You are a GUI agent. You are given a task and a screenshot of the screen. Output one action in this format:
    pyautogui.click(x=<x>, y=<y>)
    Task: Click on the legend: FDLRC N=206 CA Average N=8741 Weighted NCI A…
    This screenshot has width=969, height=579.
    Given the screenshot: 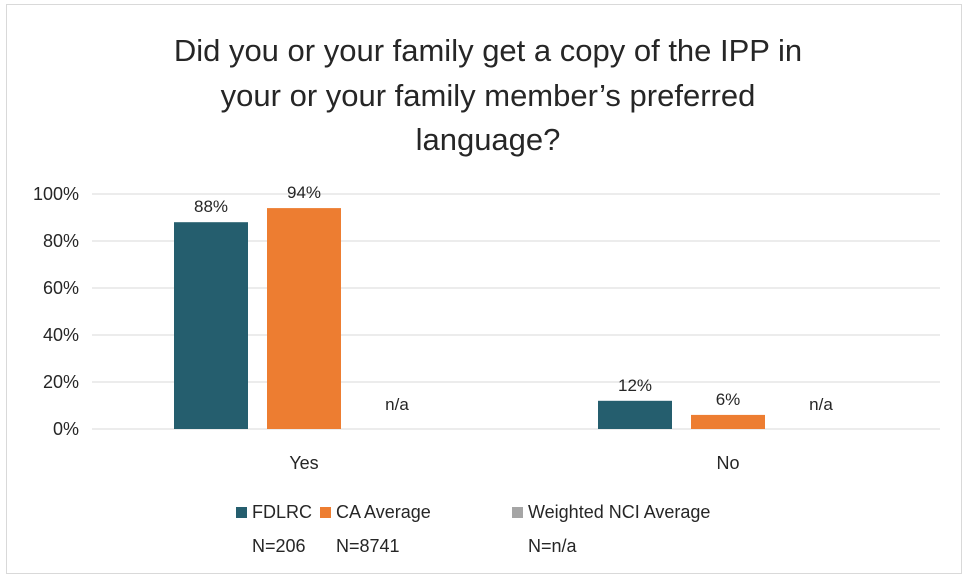 What is the action you would take?
    pyautogui.click(x=473, y=529)
    